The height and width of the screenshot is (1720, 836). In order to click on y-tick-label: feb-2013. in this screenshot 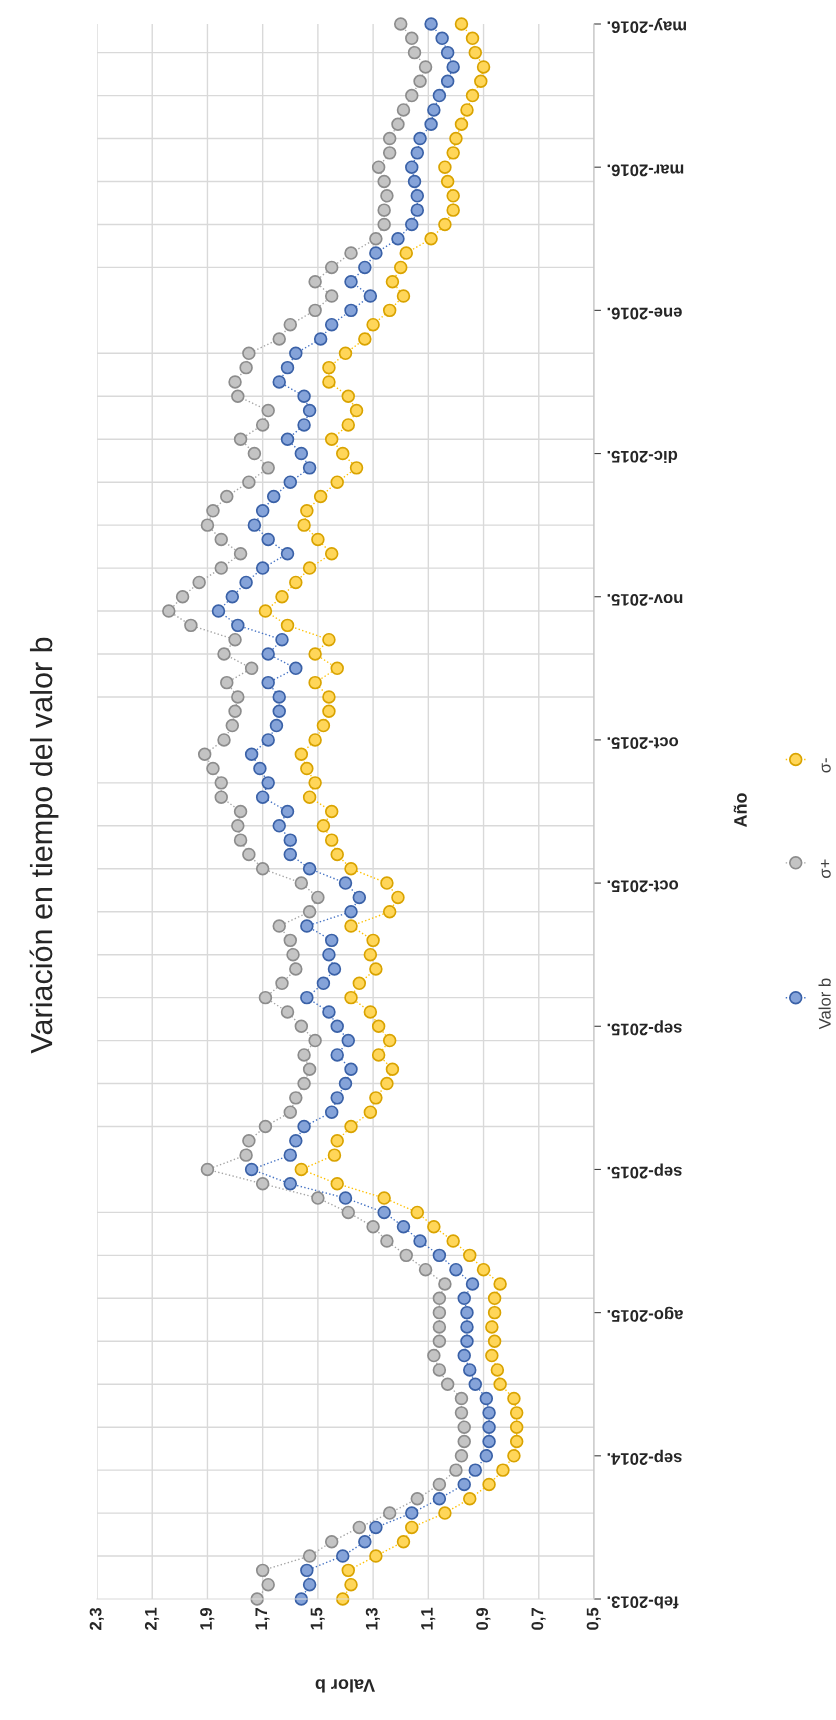, I will do `click(643, 1602)`.